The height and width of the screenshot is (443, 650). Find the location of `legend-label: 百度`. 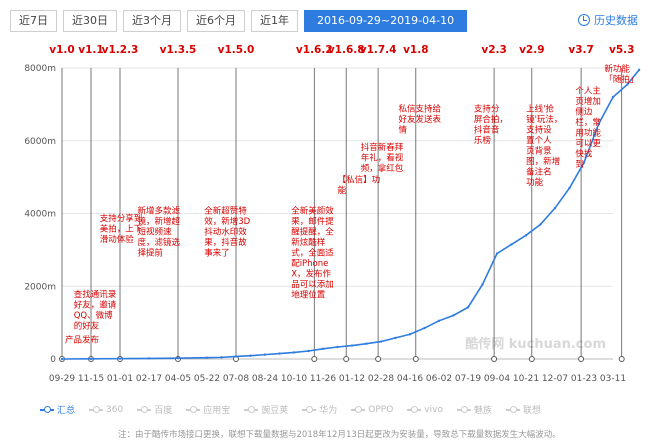

legend-label: 百度 is located at coordinates (163, 411).